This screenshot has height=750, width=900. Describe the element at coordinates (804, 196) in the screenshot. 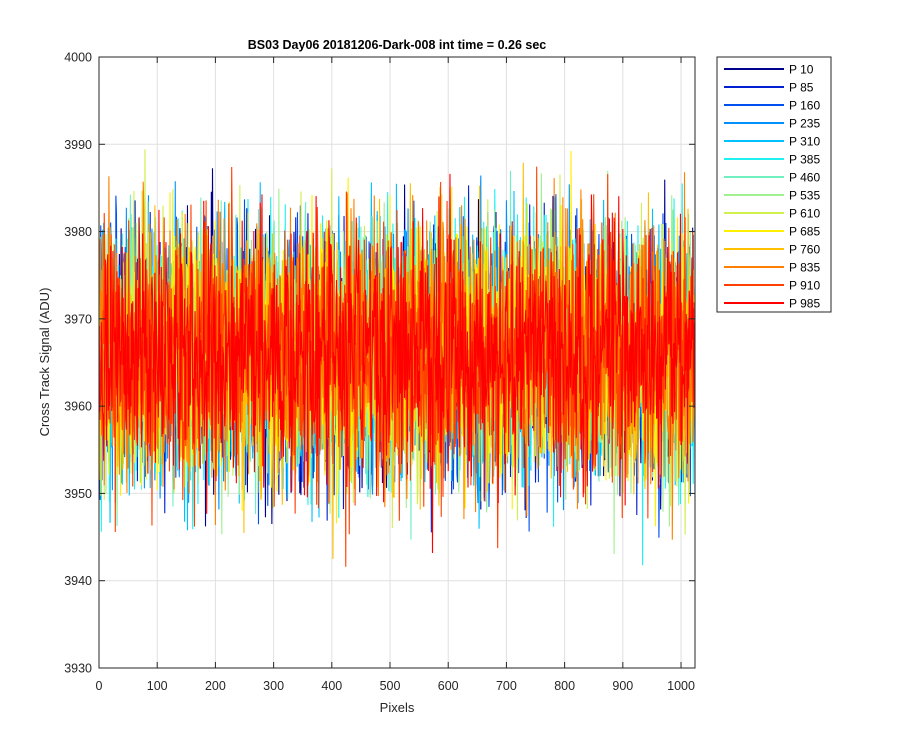

I see `legend-label: P 535` at that location.